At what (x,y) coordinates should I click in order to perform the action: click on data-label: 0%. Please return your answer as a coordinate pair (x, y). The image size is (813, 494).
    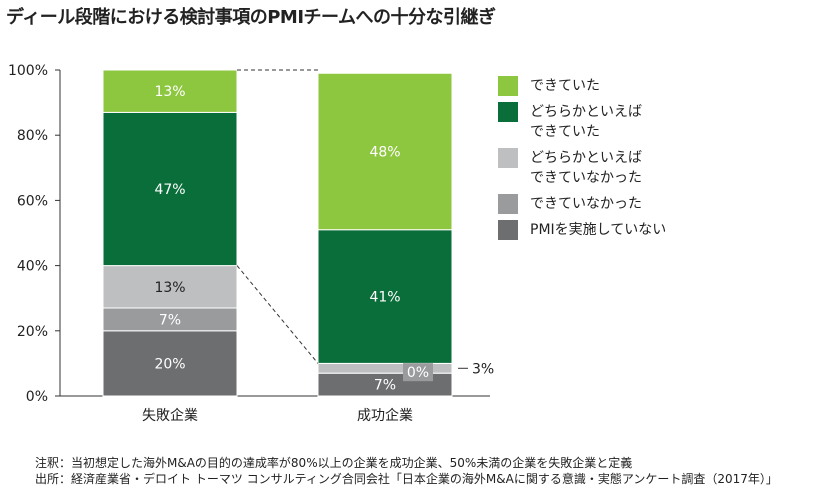
    Looking at the image, I should click on (418, 373).